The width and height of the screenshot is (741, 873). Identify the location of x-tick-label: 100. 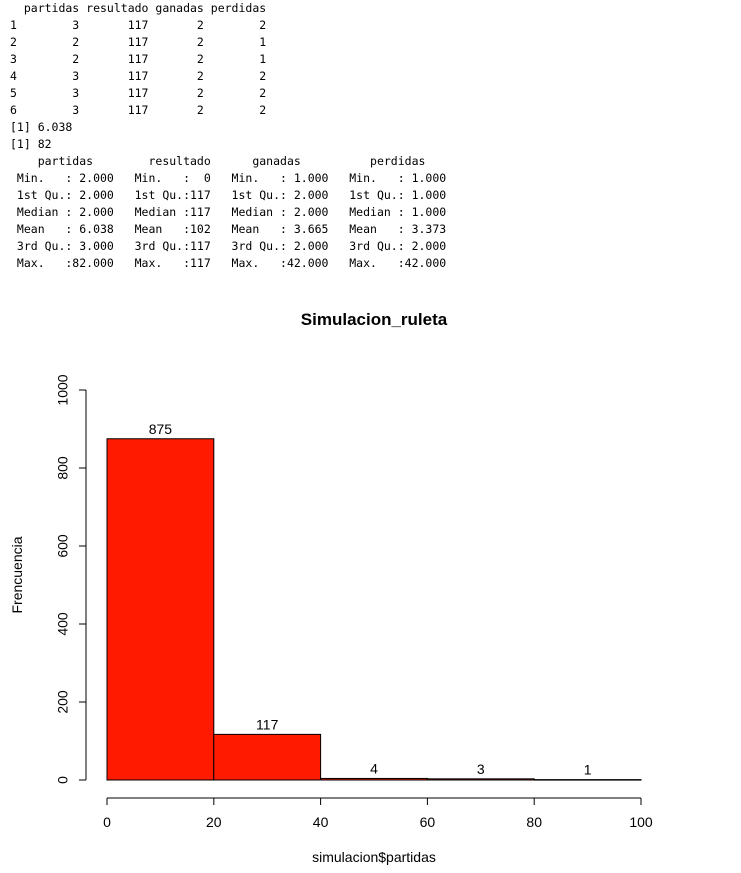
(641, 822).